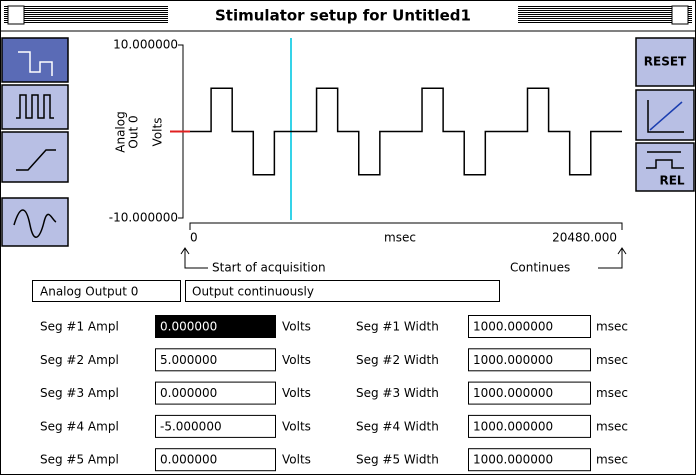 Image resolution: width=697 pixels, height=476 pixels. What do you see at coordinates (342, 291) in the screenshot?
I see `mode-menu` at bounding box center [342, 291].